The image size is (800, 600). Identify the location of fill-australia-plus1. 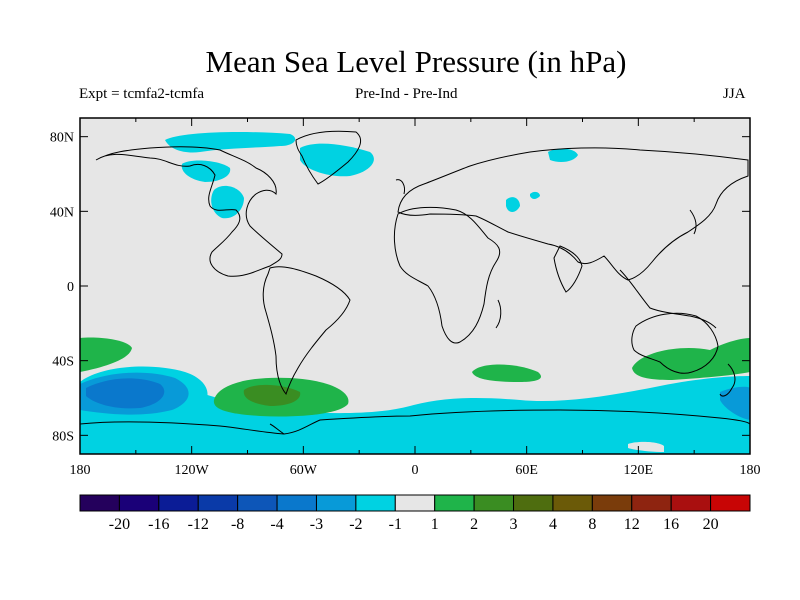
(691, 359).